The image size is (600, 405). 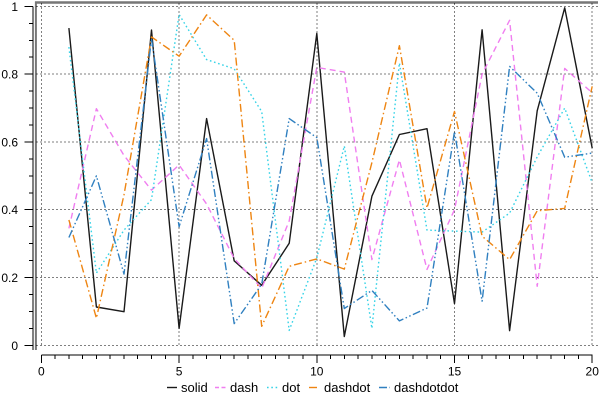 I want to click on svg-text: solid, so click(x=194, y=387).